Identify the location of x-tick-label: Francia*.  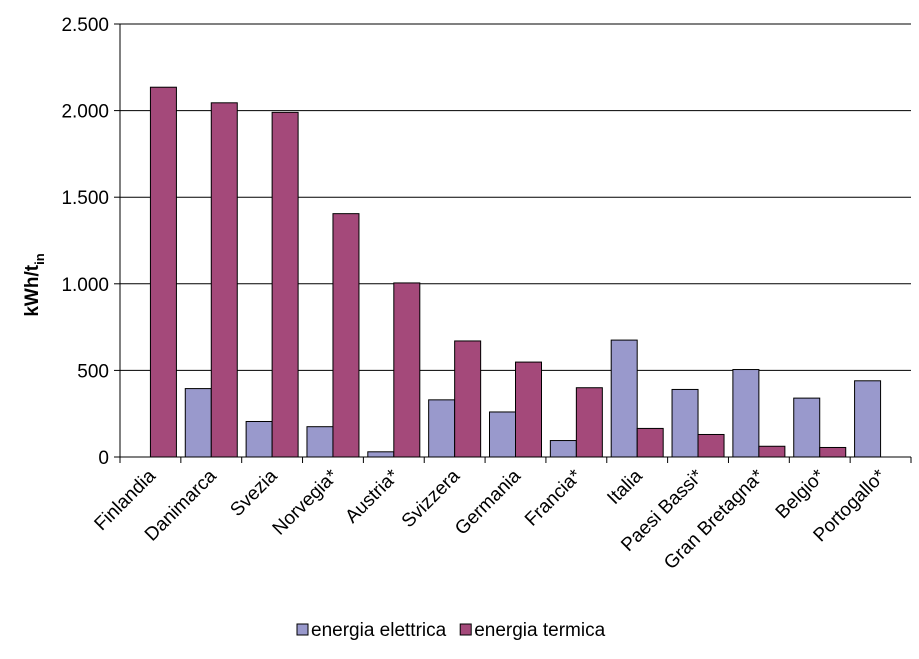
(553, 497).